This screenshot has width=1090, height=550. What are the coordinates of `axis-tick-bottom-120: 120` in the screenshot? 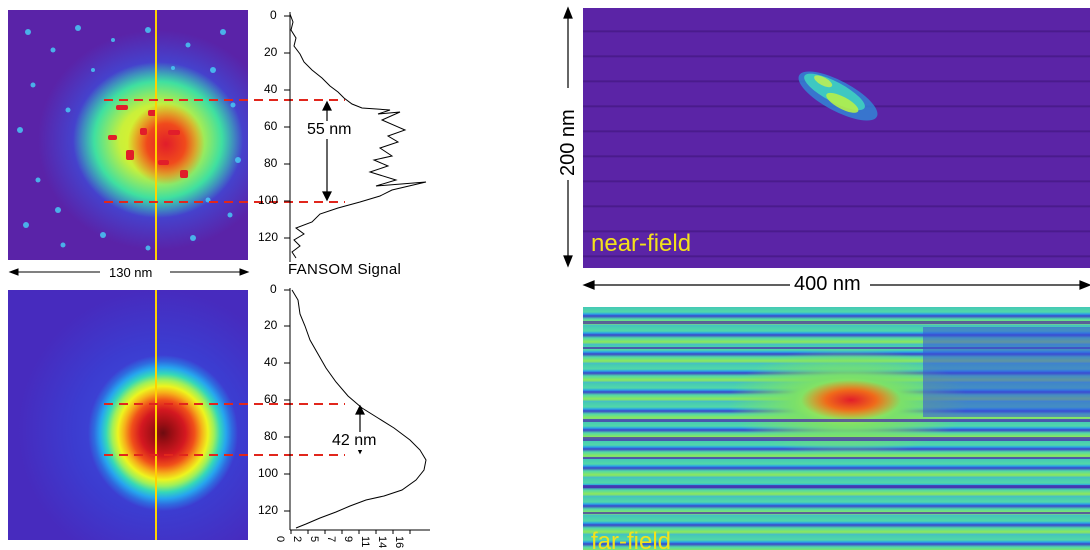 It's located at (268, 510).